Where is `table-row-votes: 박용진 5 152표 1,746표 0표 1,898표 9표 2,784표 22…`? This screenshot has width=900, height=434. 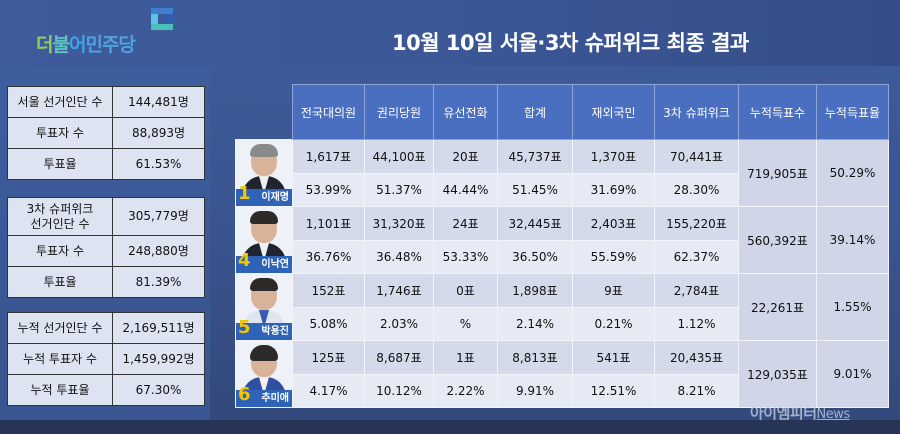 table-row-votes: 박용진 5 152표 1,746표 0표 1,898표 9표 2,784표 22… is located at coordinates (562, 307).